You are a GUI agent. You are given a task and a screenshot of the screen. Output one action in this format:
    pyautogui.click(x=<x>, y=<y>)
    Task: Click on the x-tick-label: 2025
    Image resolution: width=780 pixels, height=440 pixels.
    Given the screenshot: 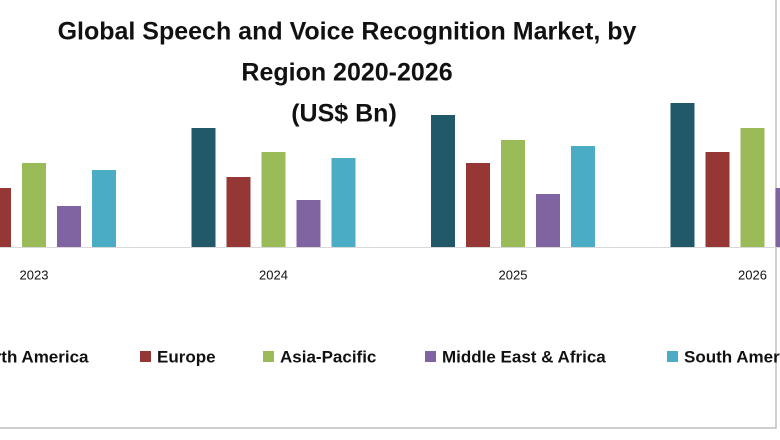 What is the action you would take?
    pyautogui.click(x=513, y=274)
    